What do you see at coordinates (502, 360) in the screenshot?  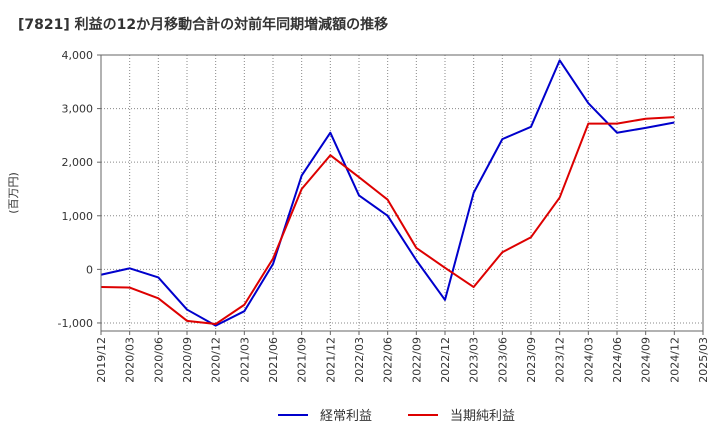 I see `x-tick-label: 2023/06` at bounding box center [502, 360].